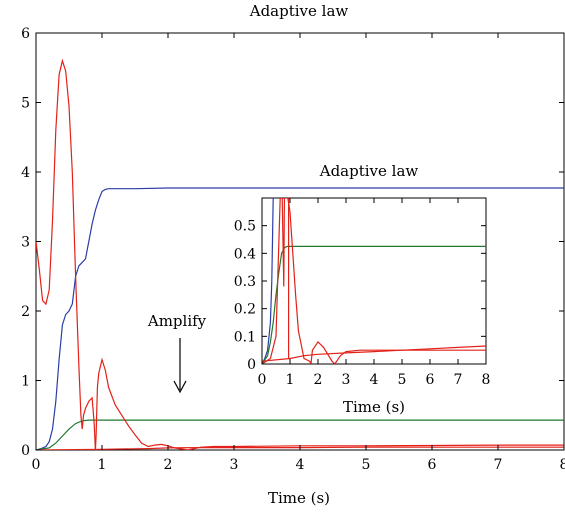  What do you see at coordinates (562, 465) in the screenshot?
I see `main-x-tick-label: 8` at bounding box center [562, 465].